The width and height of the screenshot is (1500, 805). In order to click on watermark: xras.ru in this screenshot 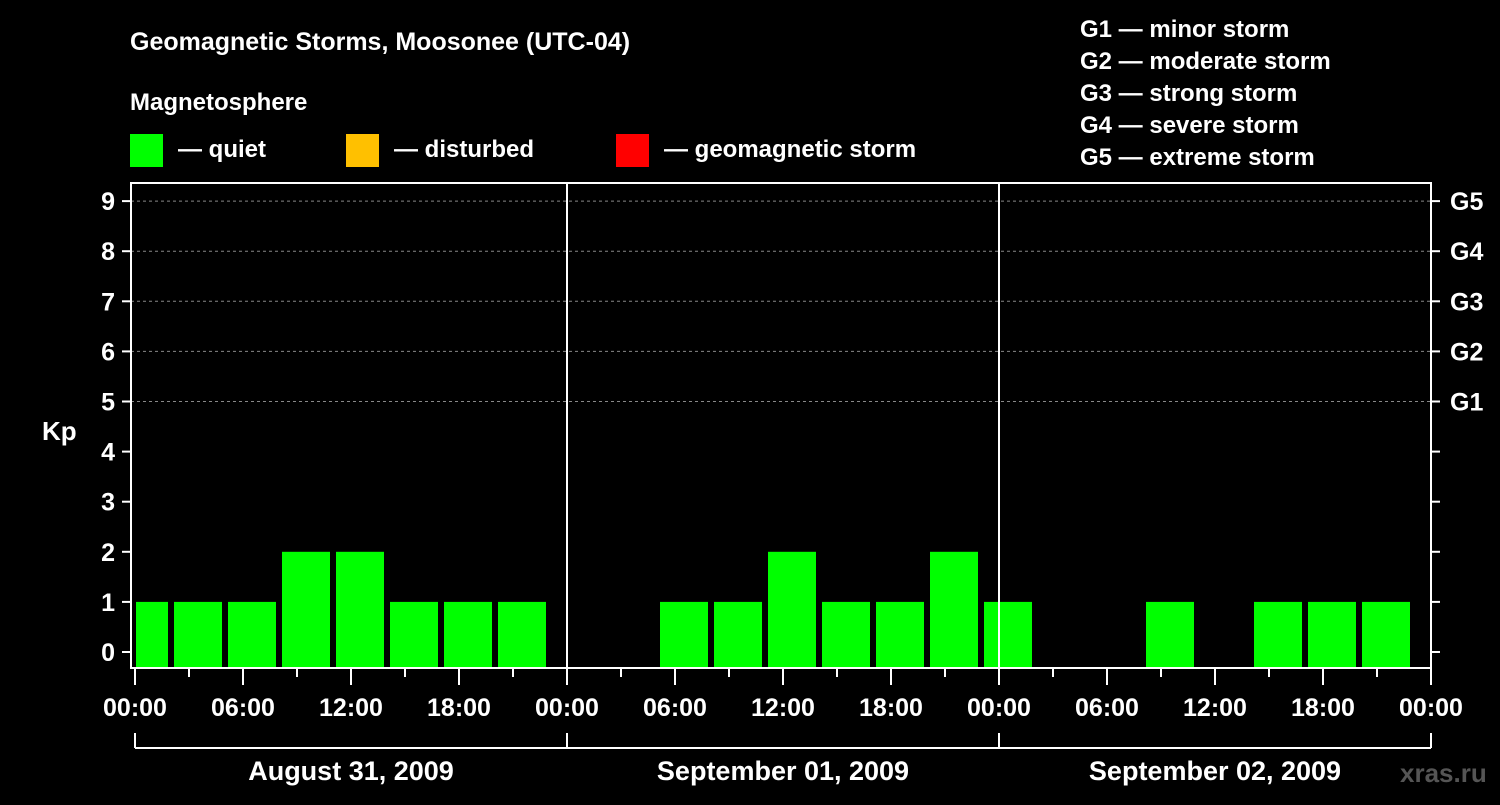, I will do `click(1443, 773)`.